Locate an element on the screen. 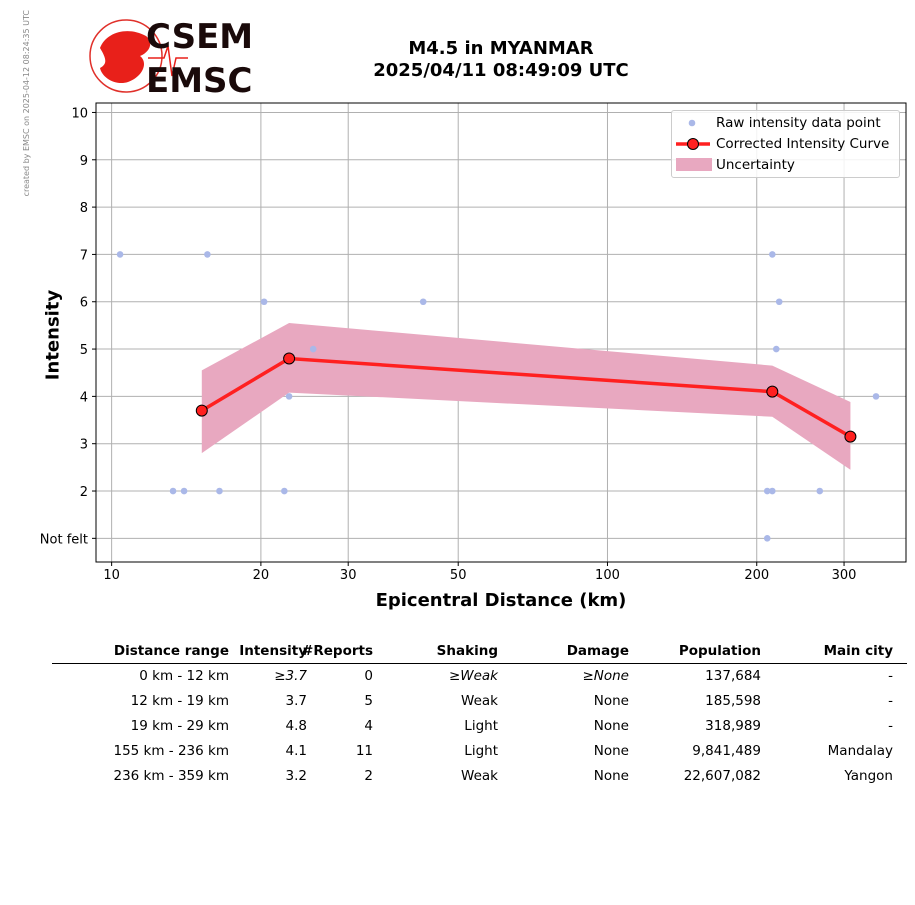 Image resolution: width=915 pixels, height=905 pixels. table-row: 19 km - 29 km 4.8 4 Light None 318,989 - is located at coordinates (479, 727).